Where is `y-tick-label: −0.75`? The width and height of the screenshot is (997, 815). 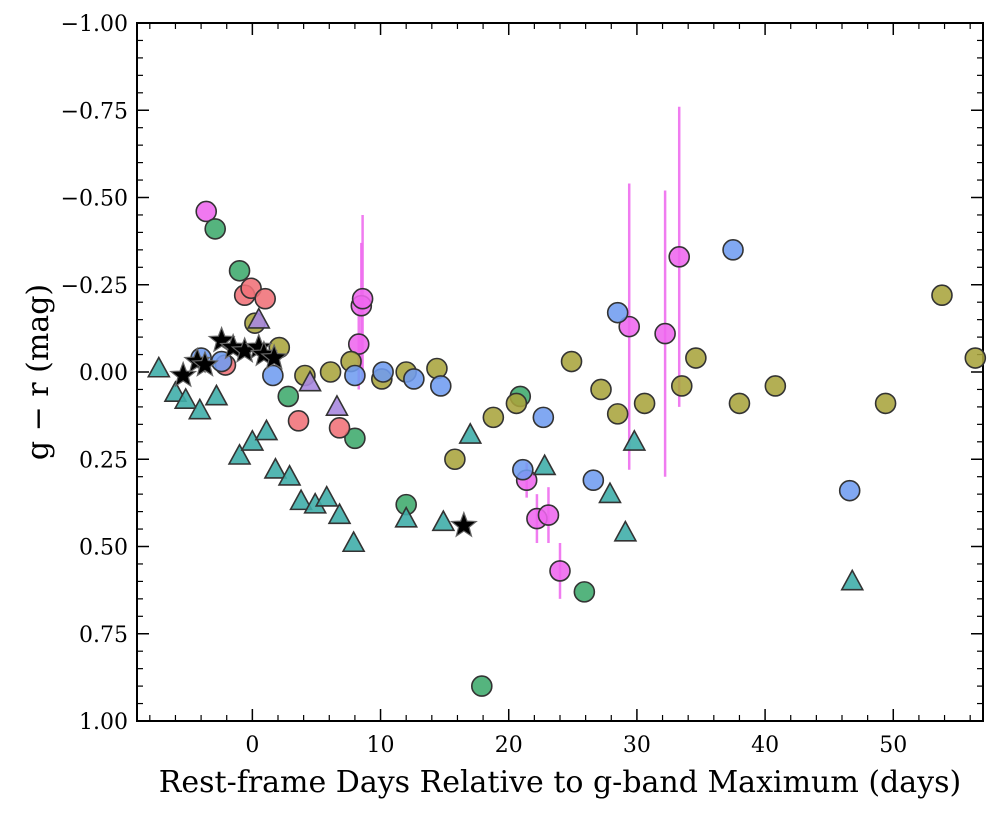
y-tick-label: −0.75 is located at coordinates (94, 111).